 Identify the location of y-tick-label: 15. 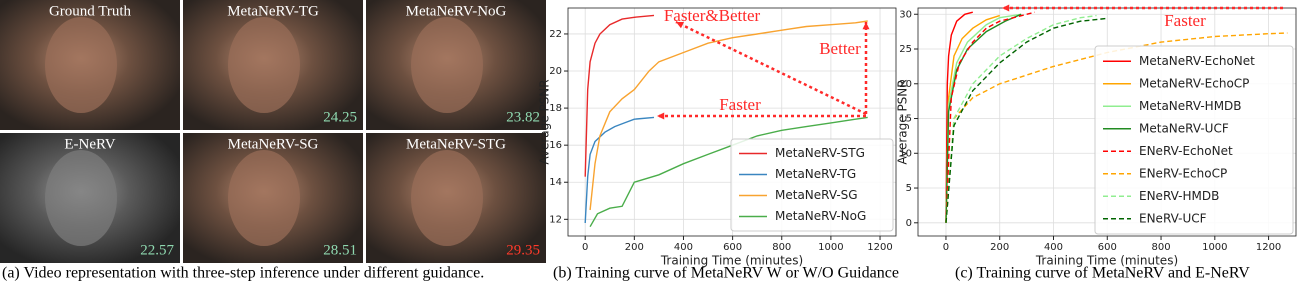
(905, 119).